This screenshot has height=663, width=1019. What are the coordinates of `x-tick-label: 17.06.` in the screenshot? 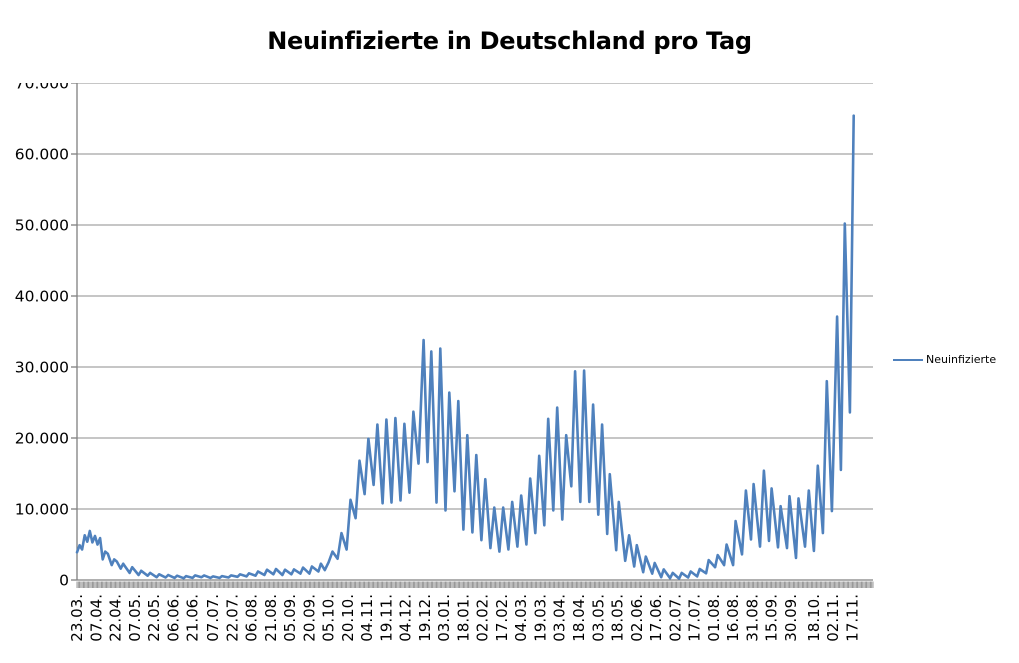 It's located at (656, 618).